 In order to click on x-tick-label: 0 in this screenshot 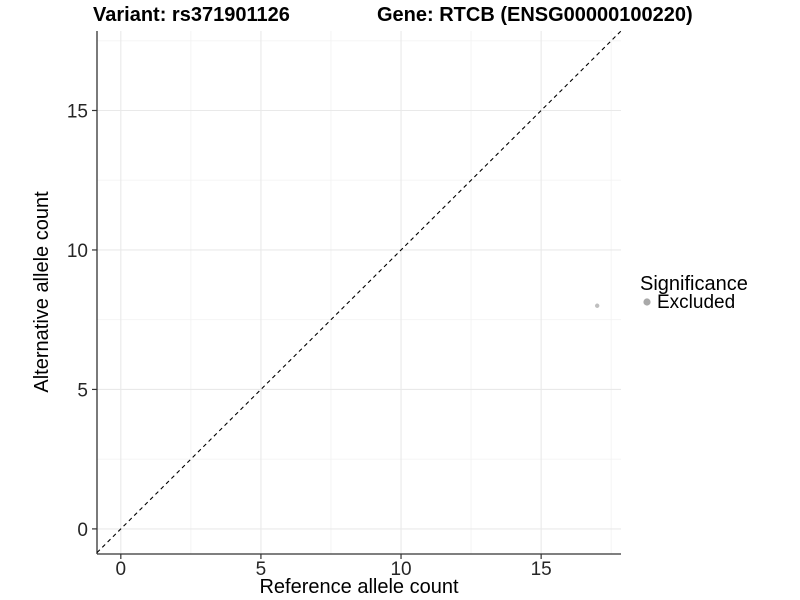, I will do `click(121, 569)`.